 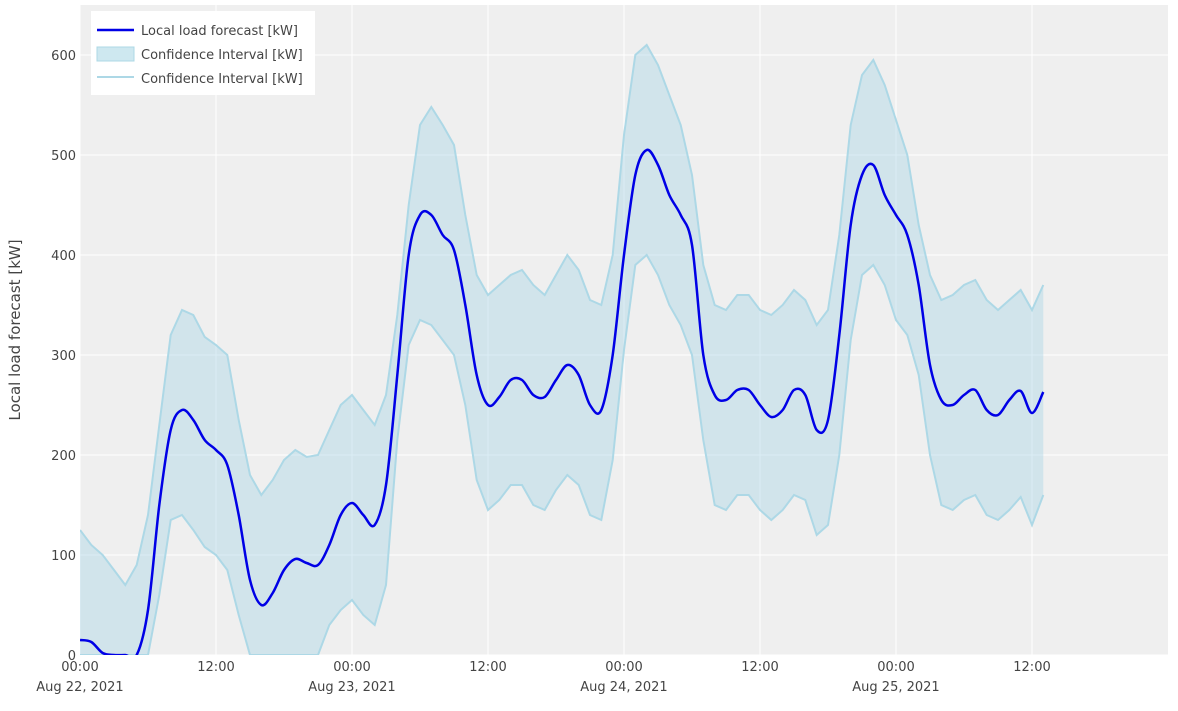 What do you see at coordinates (79, 687) in the screenshot?
I see `x-tick-label-date: Aug 22, 2021` at bounding box center [79, 687].